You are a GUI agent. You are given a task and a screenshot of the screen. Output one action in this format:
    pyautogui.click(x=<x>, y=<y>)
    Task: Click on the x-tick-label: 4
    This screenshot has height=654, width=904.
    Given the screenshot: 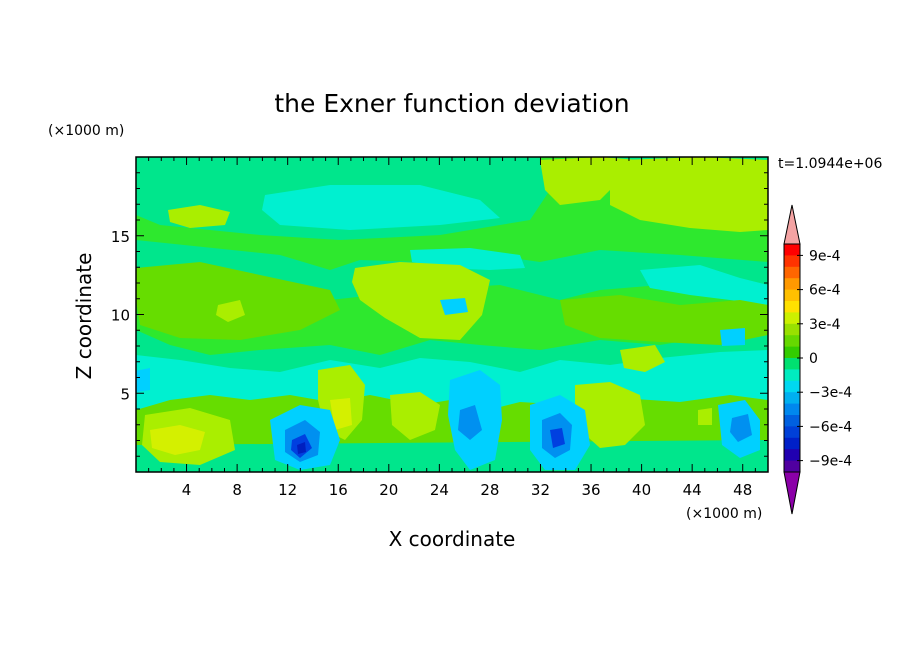 What is the action you would take?
    pyautogui.click(x=187, y=490)
    